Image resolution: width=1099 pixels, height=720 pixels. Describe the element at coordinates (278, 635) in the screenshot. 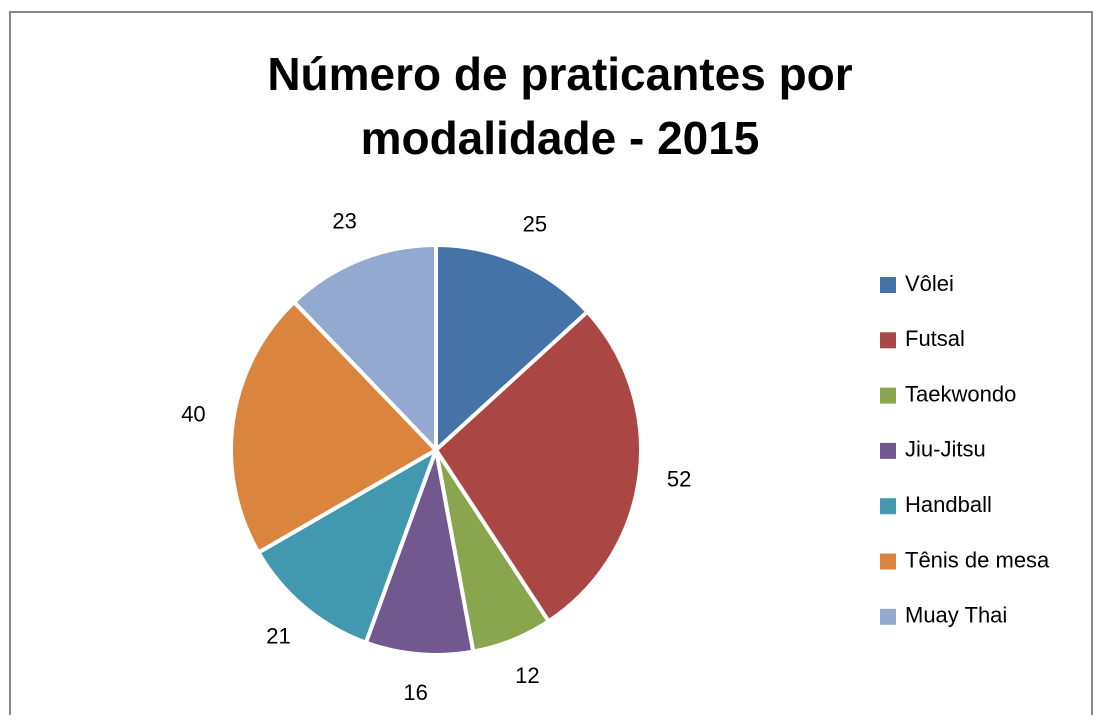

I see `data-label: 21` at that location.